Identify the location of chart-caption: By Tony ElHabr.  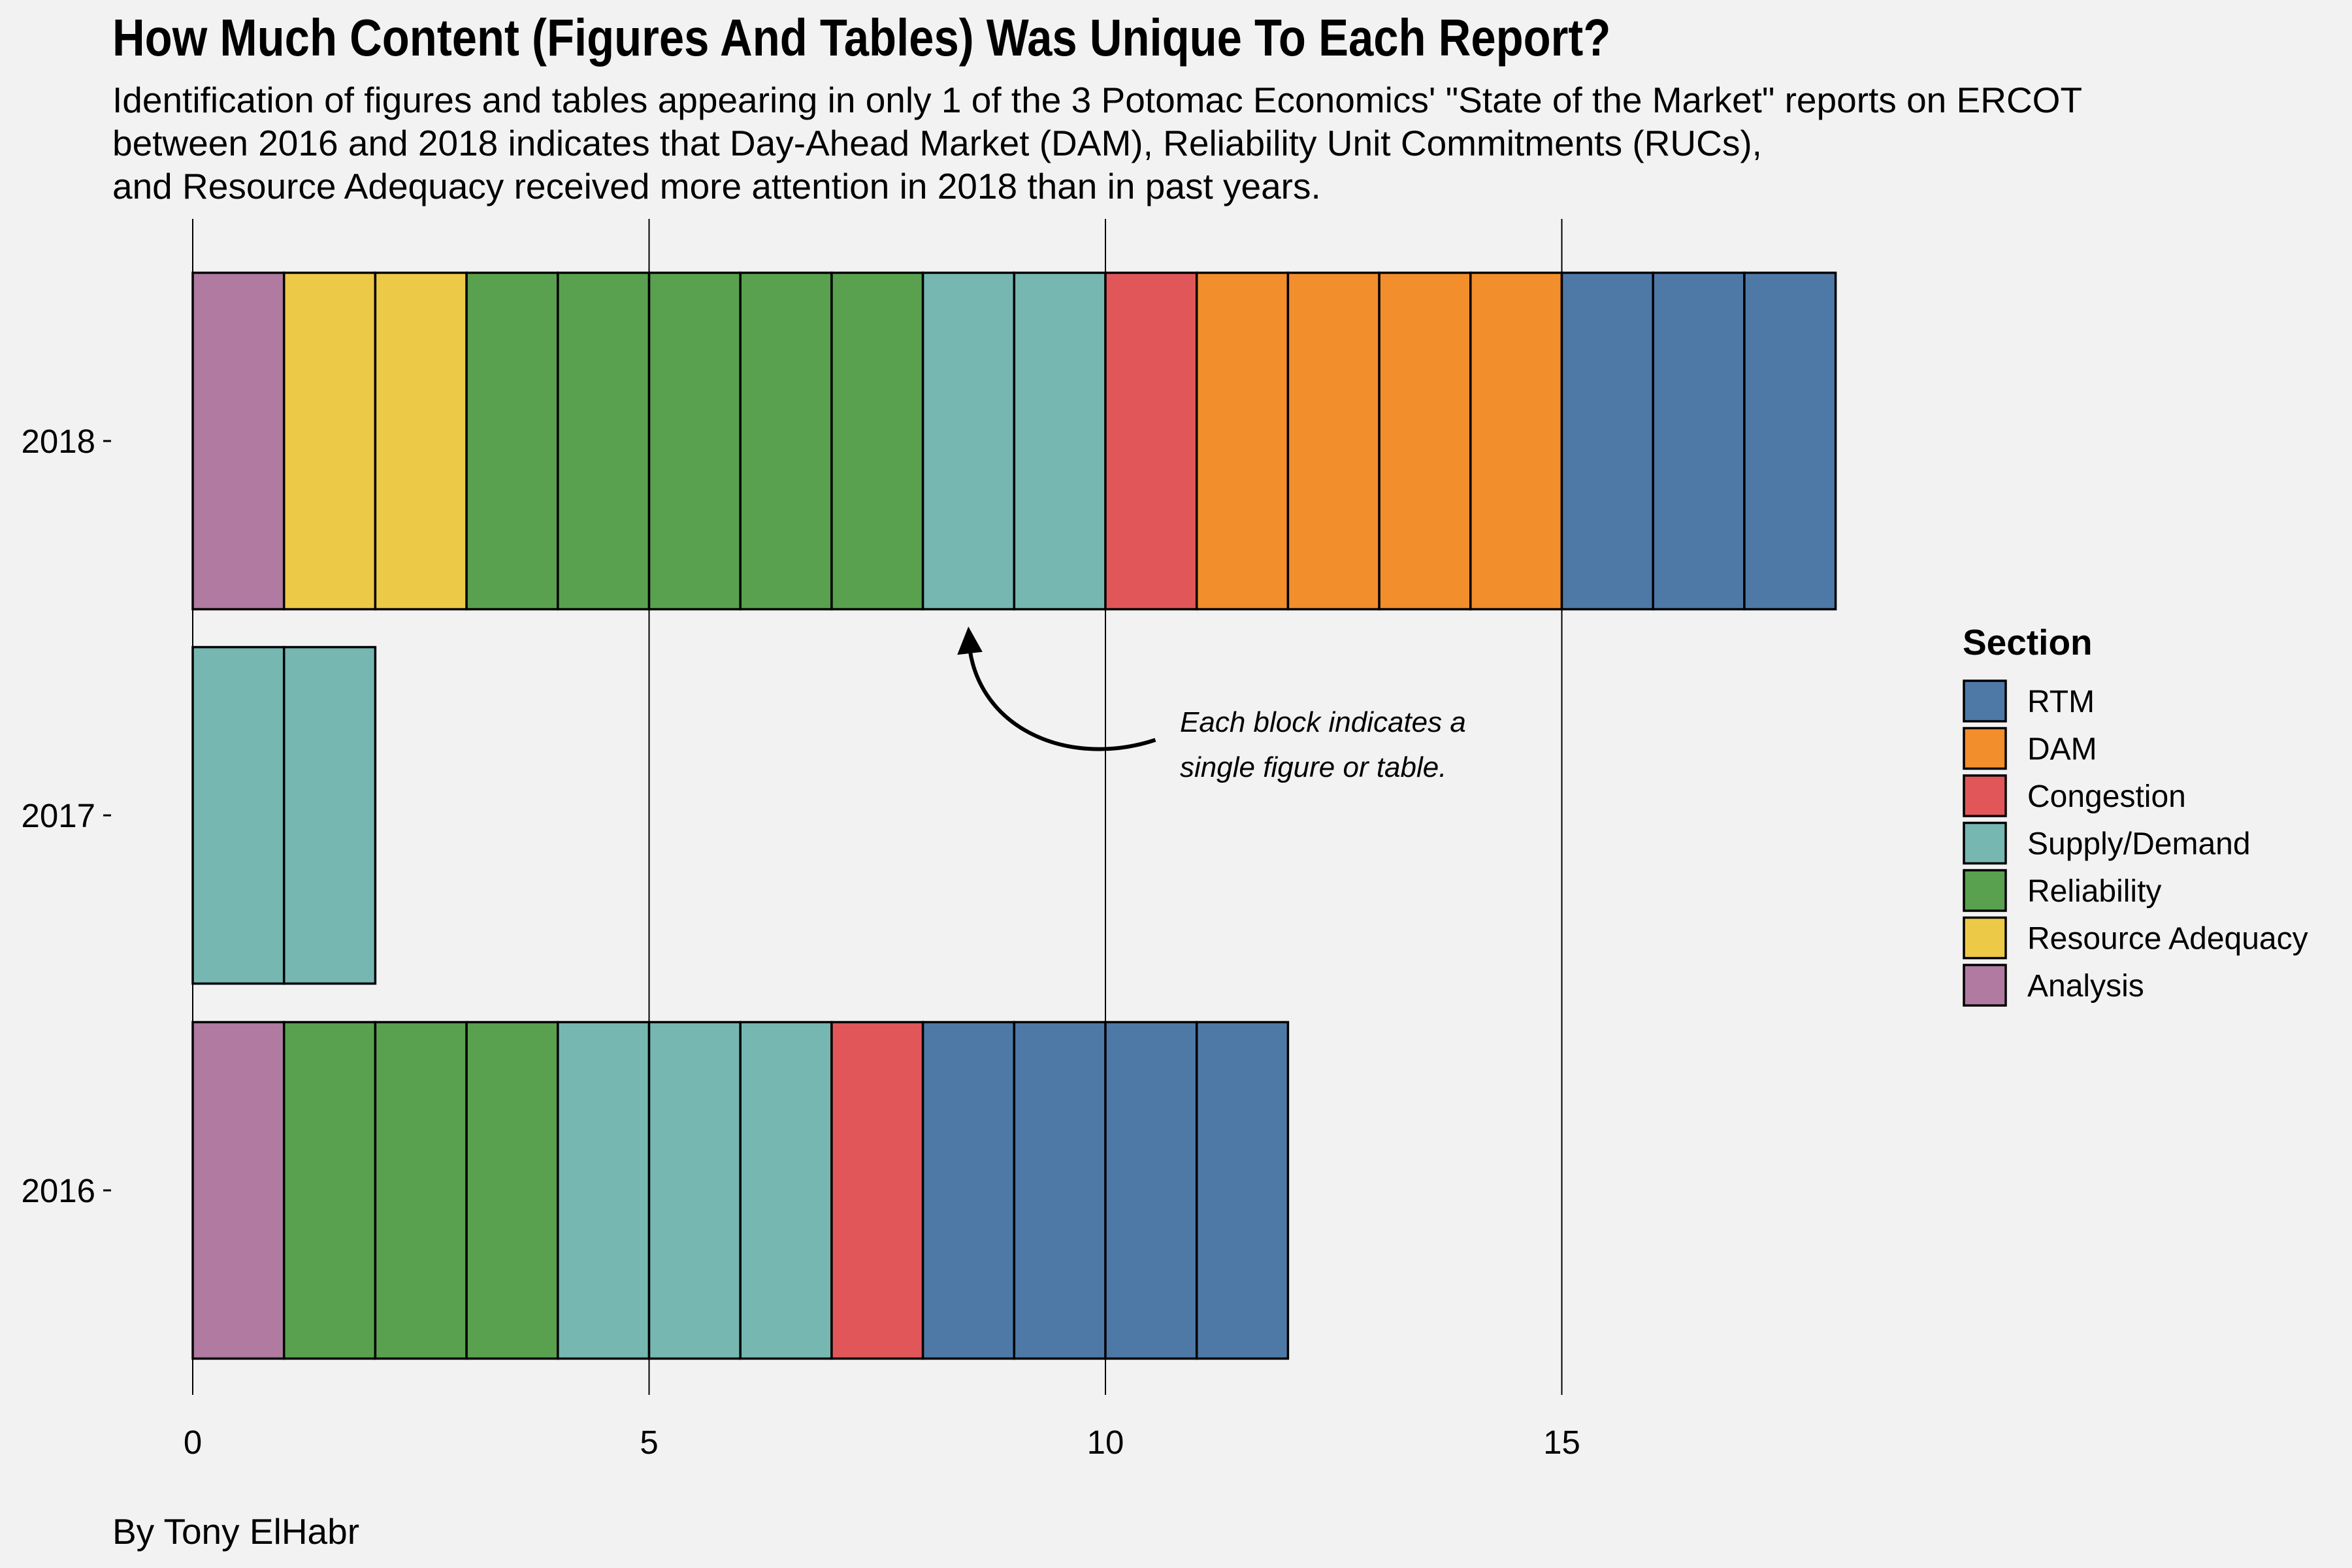
(236, 1531).